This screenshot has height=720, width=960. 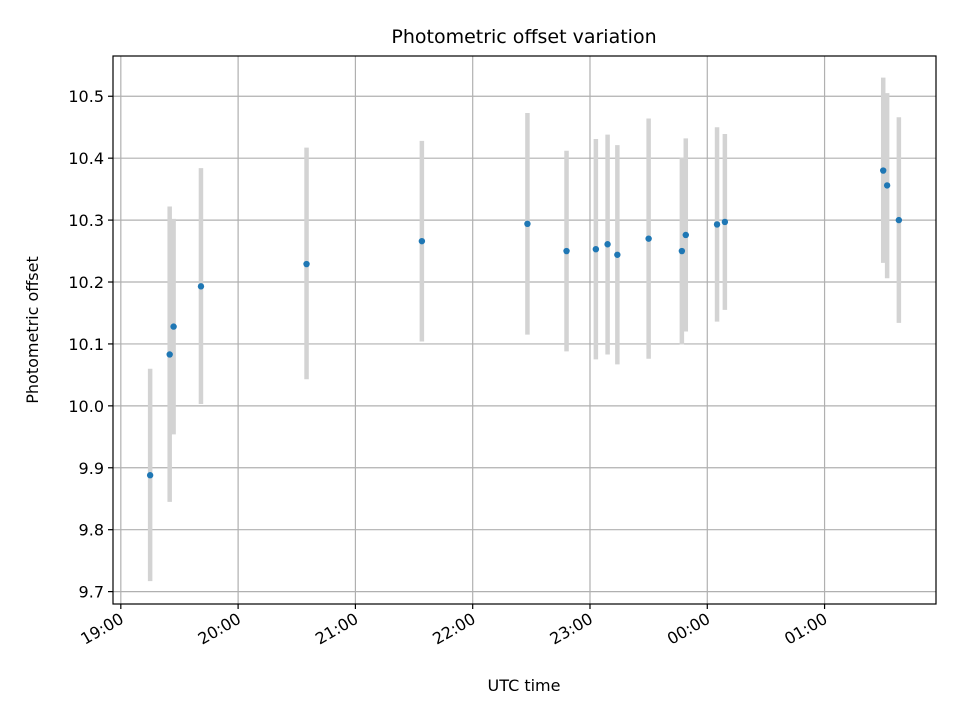 What do you see at coordinates (86, 344) in the screenshot?
I see `y-tick-label: 10.1` at bounding box center [86, 344].